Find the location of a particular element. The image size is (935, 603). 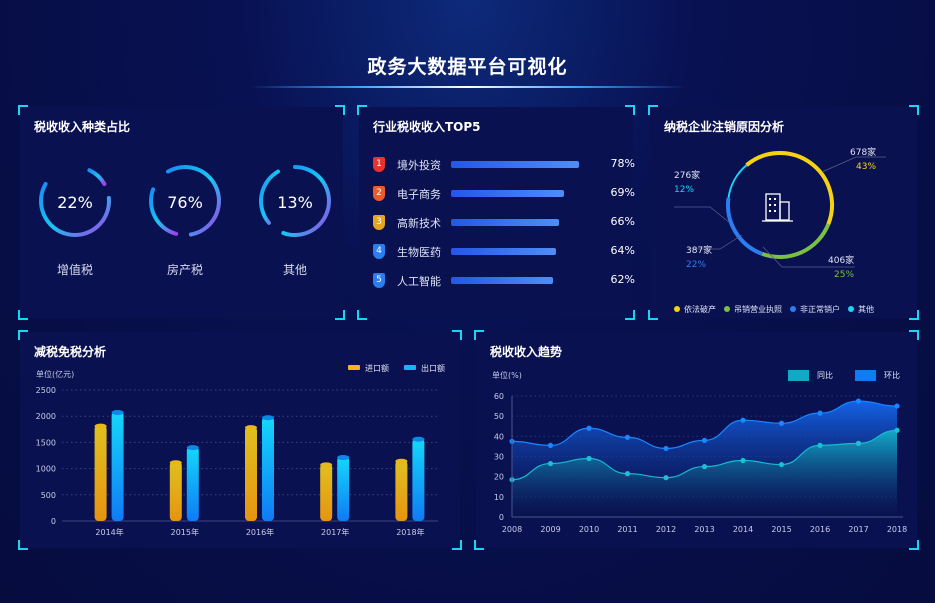

x-tick-label: 2011 is located at coordinates (627, 529).